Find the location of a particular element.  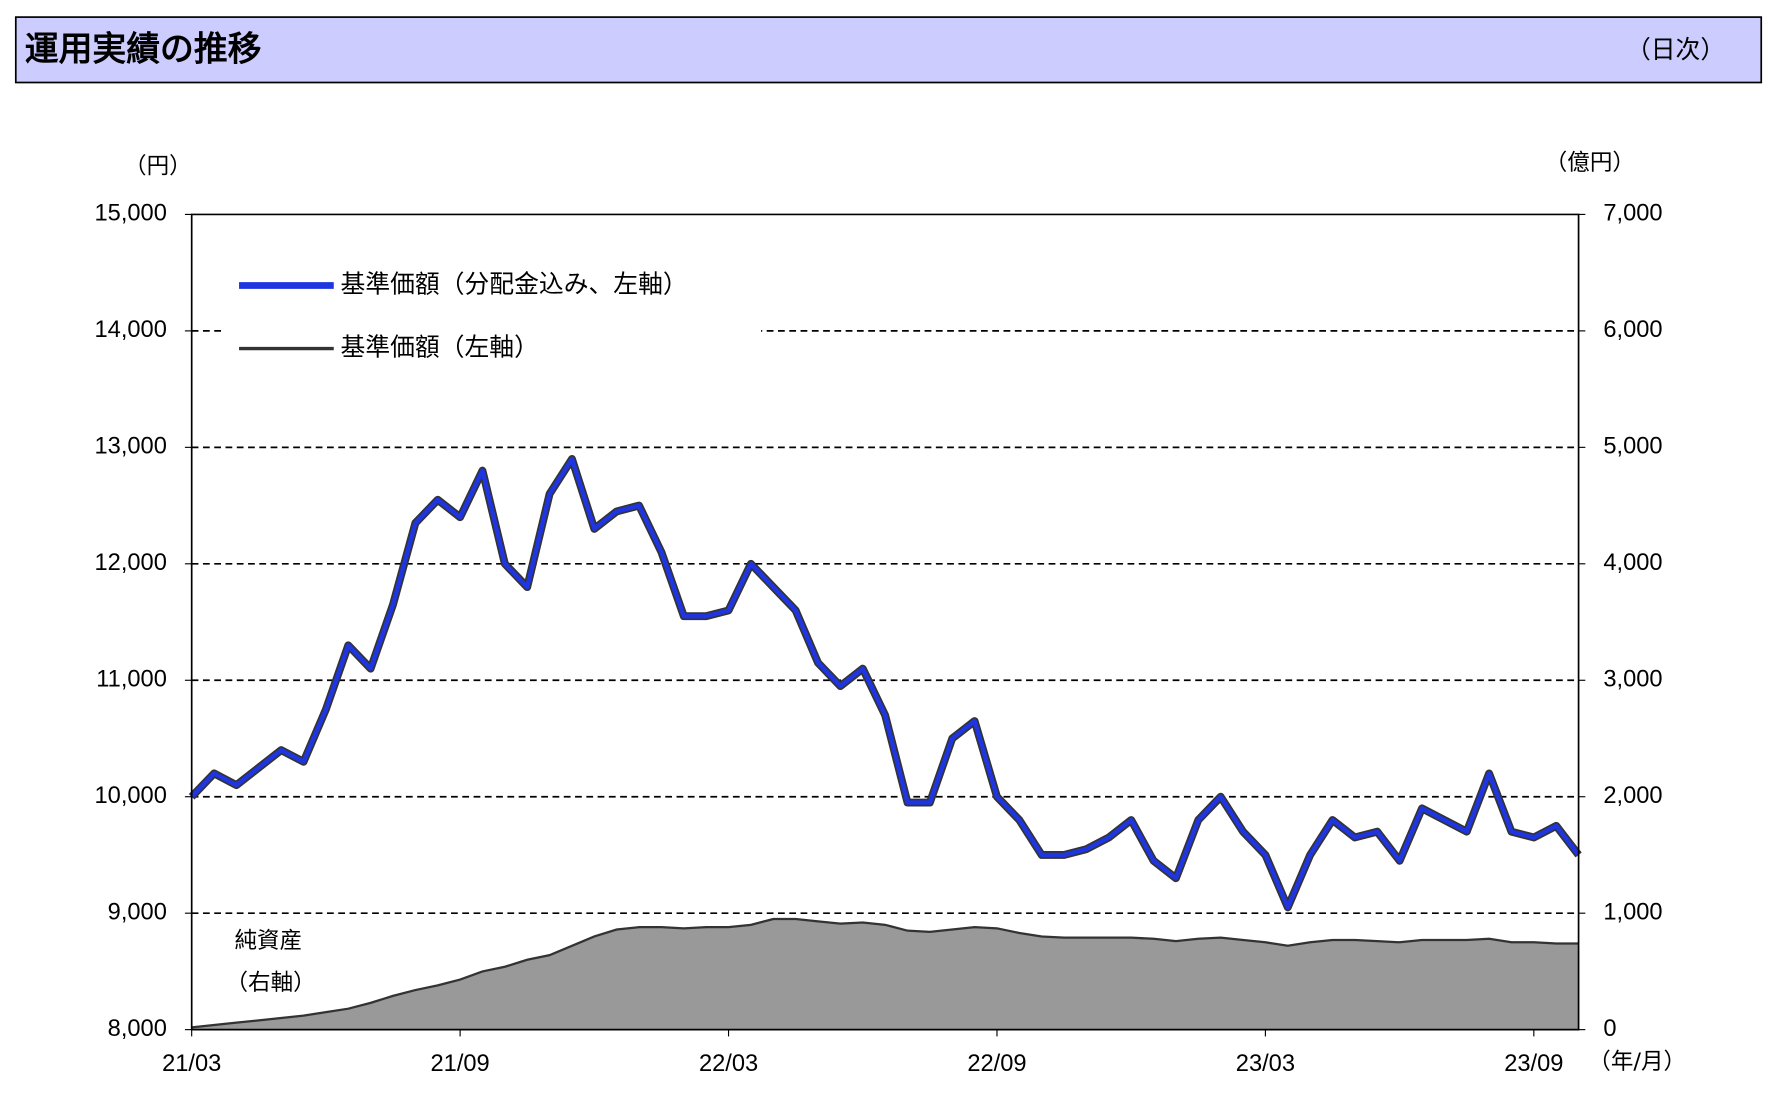

legend-label: 基準価額（左軸） is located at coordinates (440, 347).